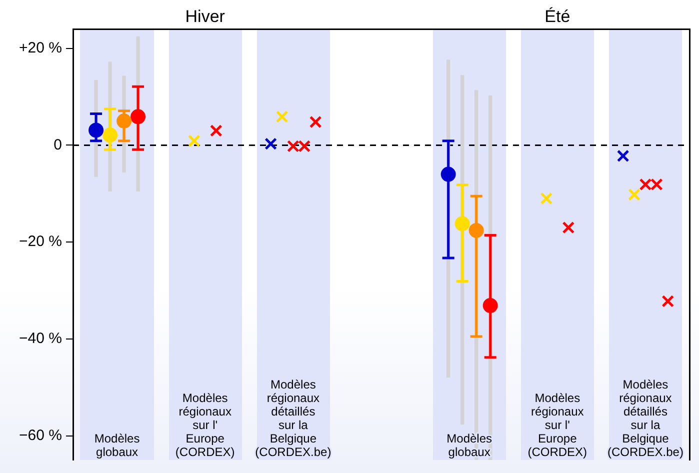 The width and height of the screenshot is (699, 473). Describe the element at coordinates (40, 435) in the screenshot. I see `y-tick-label: −60 %` at that location.